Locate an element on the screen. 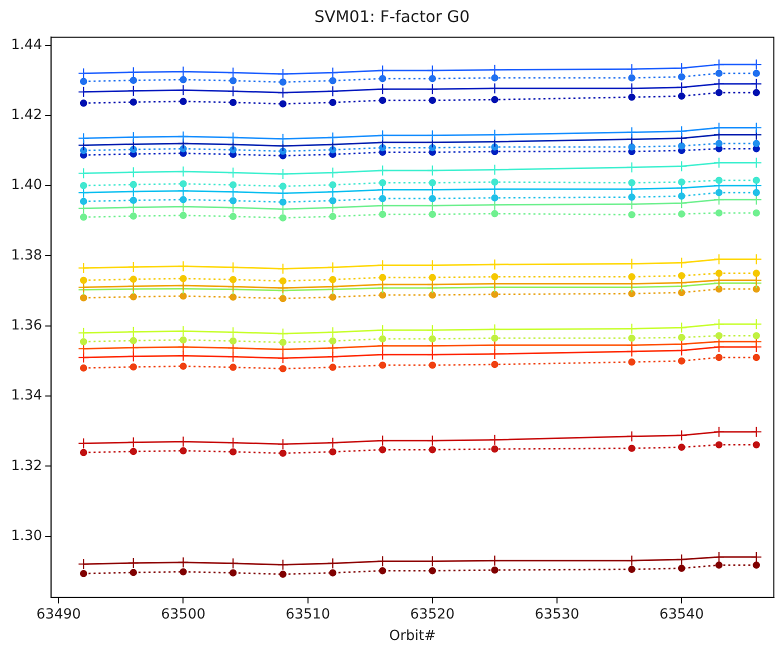  y-tick-label: 1.30 is located at coordinates (26, 536).